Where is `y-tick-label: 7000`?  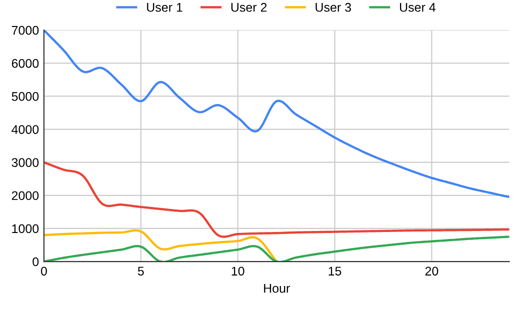 y-tick-label: 7000 is located at coordinates (25, 30).